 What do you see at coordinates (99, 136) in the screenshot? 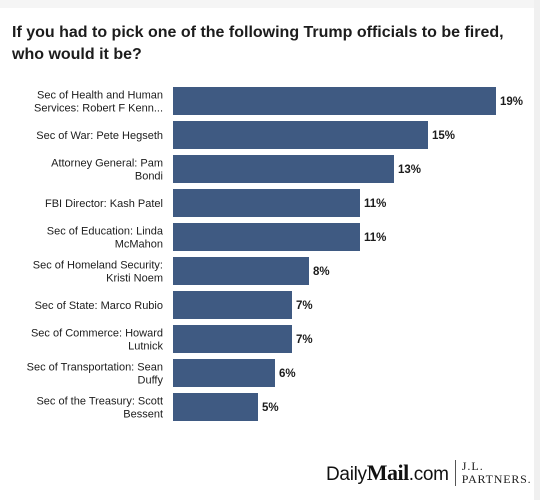
I see `category-label-1: Sec of War: Pete Hegseth` at bounding box center [99, 136].